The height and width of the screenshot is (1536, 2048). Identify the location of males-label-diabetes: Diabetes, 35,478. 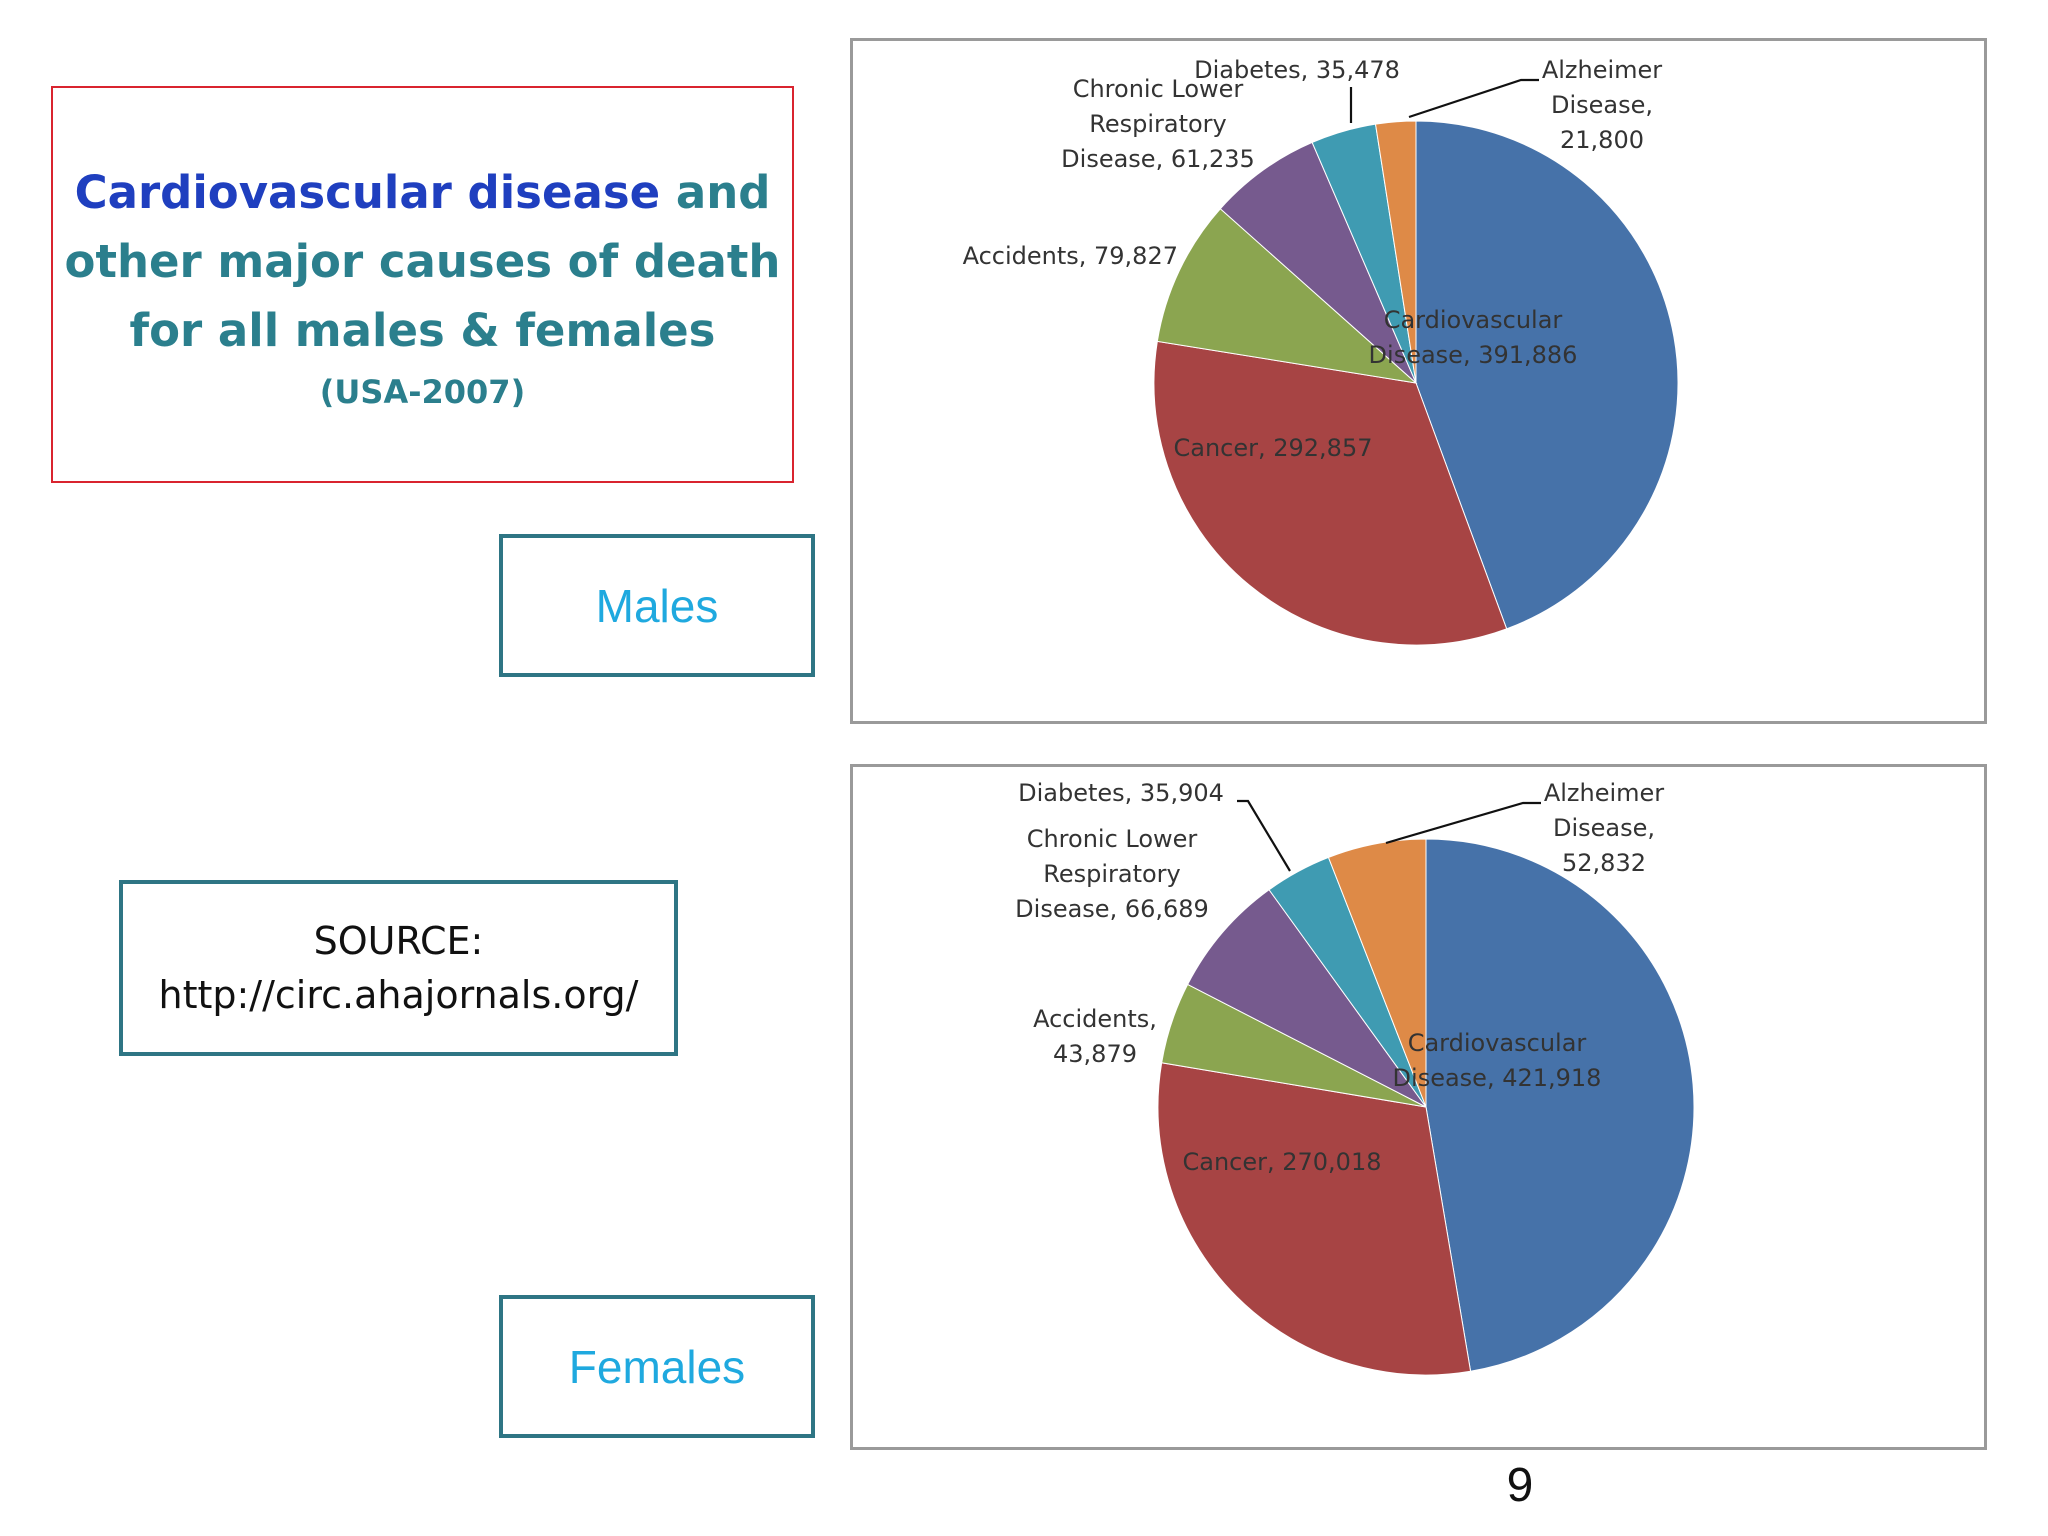
(1297, 70).